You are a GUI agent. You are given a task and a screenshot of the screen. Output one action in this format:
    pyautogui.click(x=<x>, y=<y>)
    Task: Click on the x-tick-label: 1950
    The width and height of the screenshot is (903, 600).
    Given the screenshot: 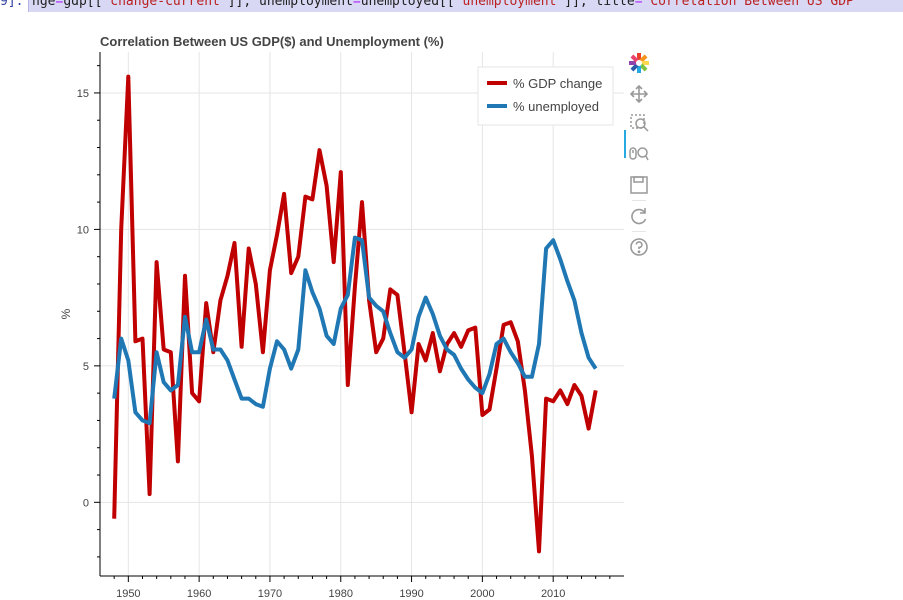 What is the action you would take?
    pyautogui.click(x=128, y=594)
    